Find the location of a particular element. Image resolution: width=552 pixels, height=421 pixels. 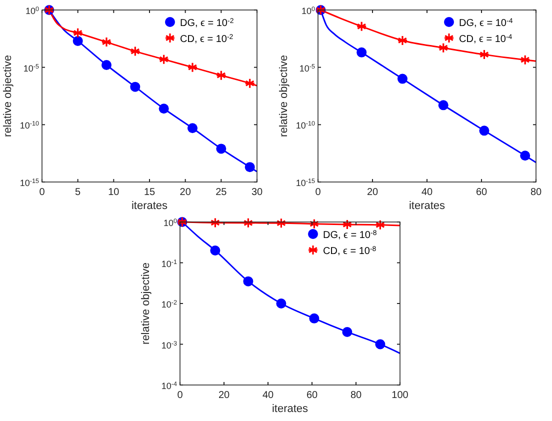

legend-label: CD, ϵ = 10$^{-4}$ is located at coordinates (485, 39).